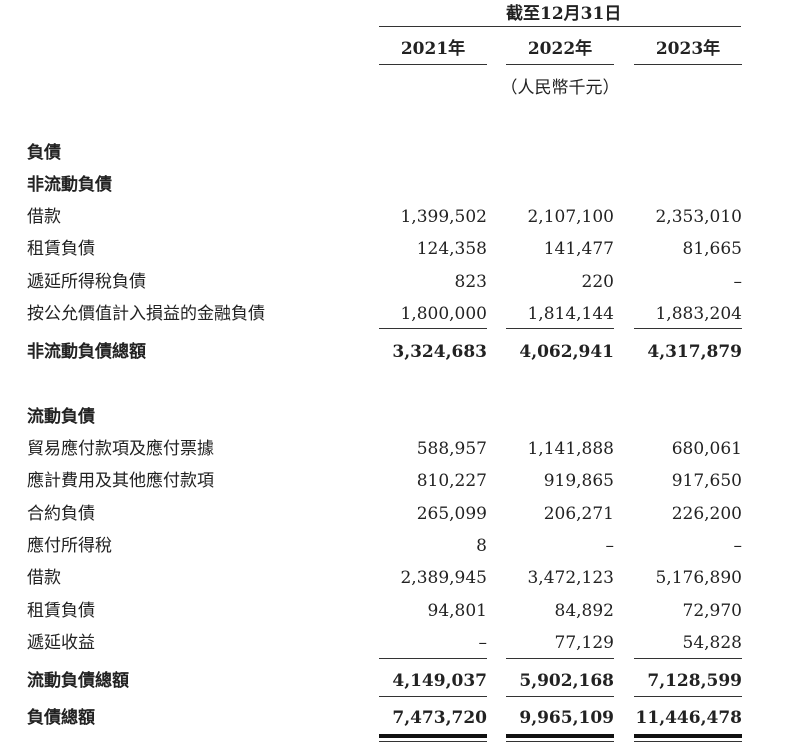  I want to click on cell-value: 94,801, so click(457, 610).